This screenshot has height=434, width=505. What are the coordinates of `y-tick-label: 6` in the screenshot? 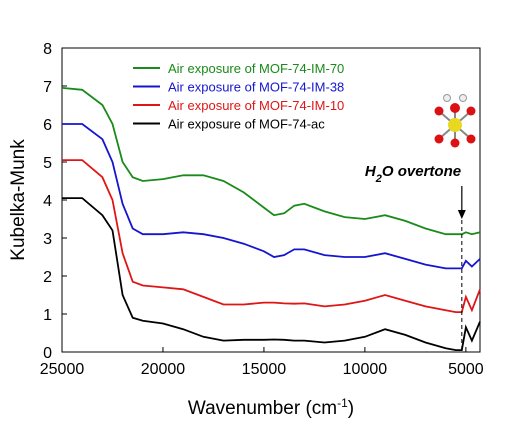 It's located at (47, 125).